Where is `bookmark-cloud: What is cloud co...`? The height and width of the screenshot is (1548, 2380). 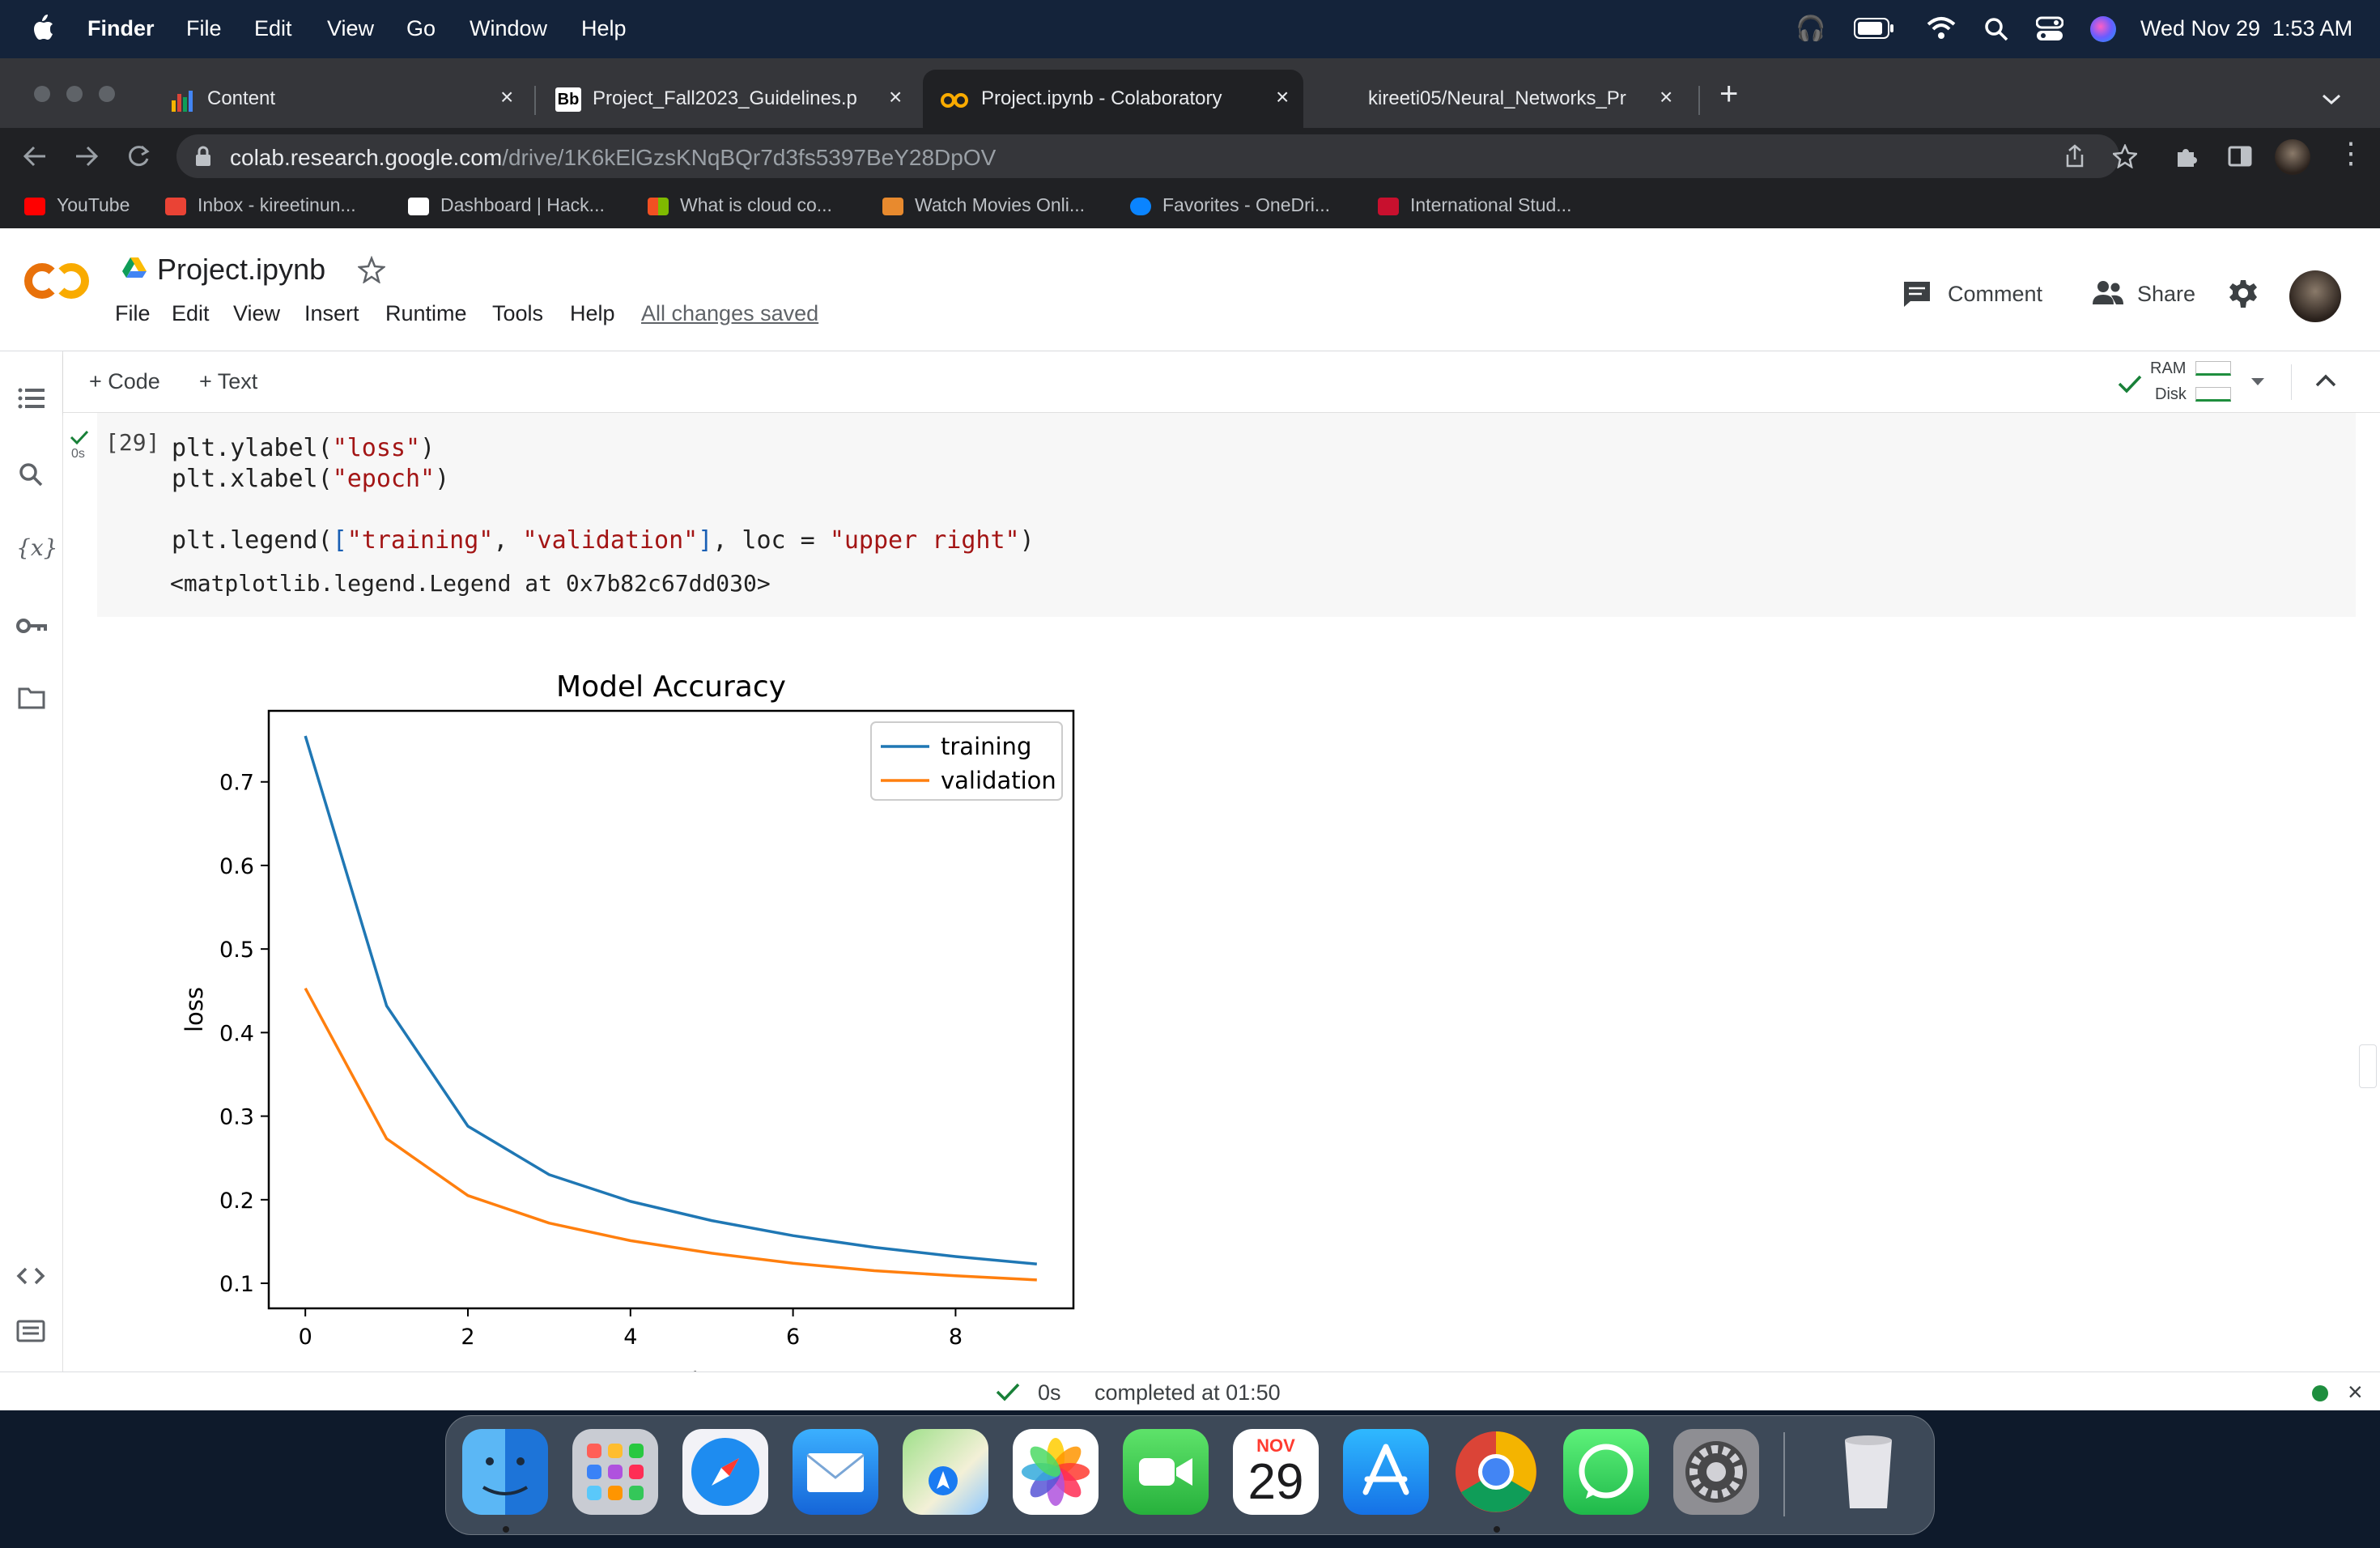 bookmark-cloud: What is cloud co... is located at coordinates (740, 205).